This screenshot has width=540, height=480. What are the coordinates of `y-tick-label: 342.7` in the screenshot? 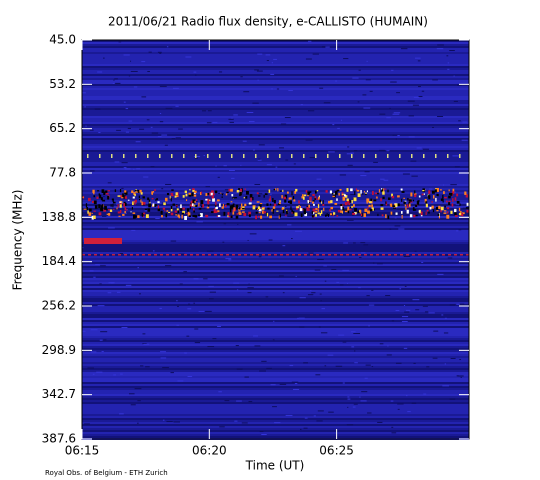 It's located at (59, 394).